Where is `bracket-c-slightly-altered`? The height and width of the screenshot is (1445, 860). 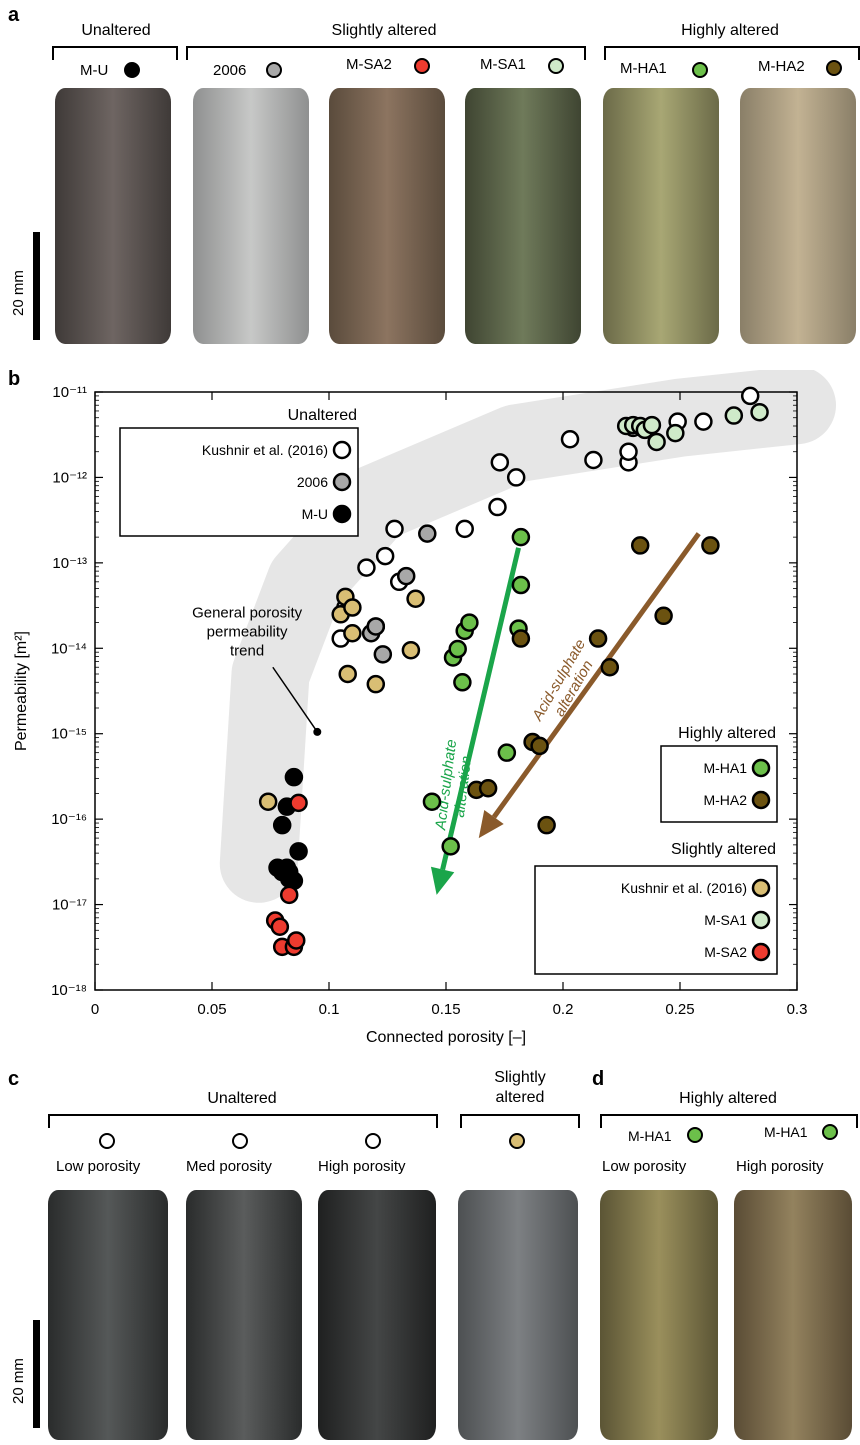 bracket-c-slightly-altered is located at coordinates (520, 1121).